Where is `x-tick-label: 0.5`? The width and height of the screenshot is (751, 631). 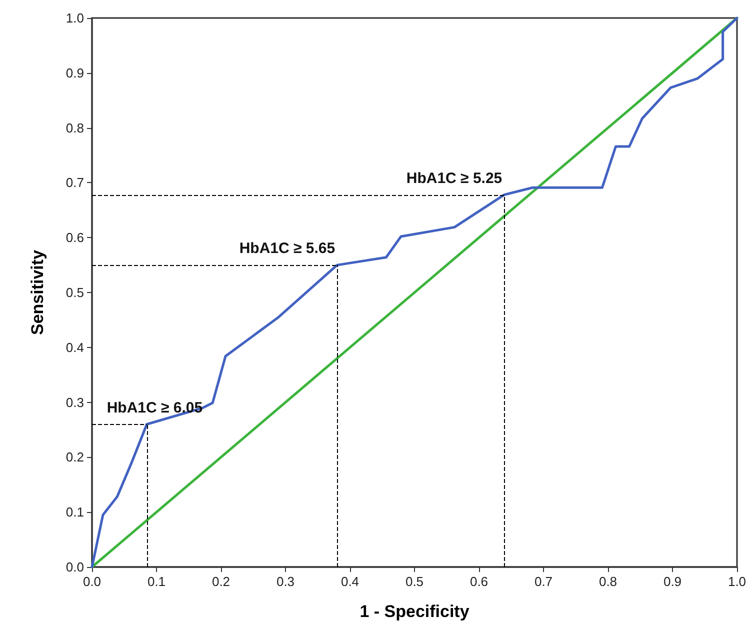
x-tick-label: 0.5 is located at coordinates (414, 581).